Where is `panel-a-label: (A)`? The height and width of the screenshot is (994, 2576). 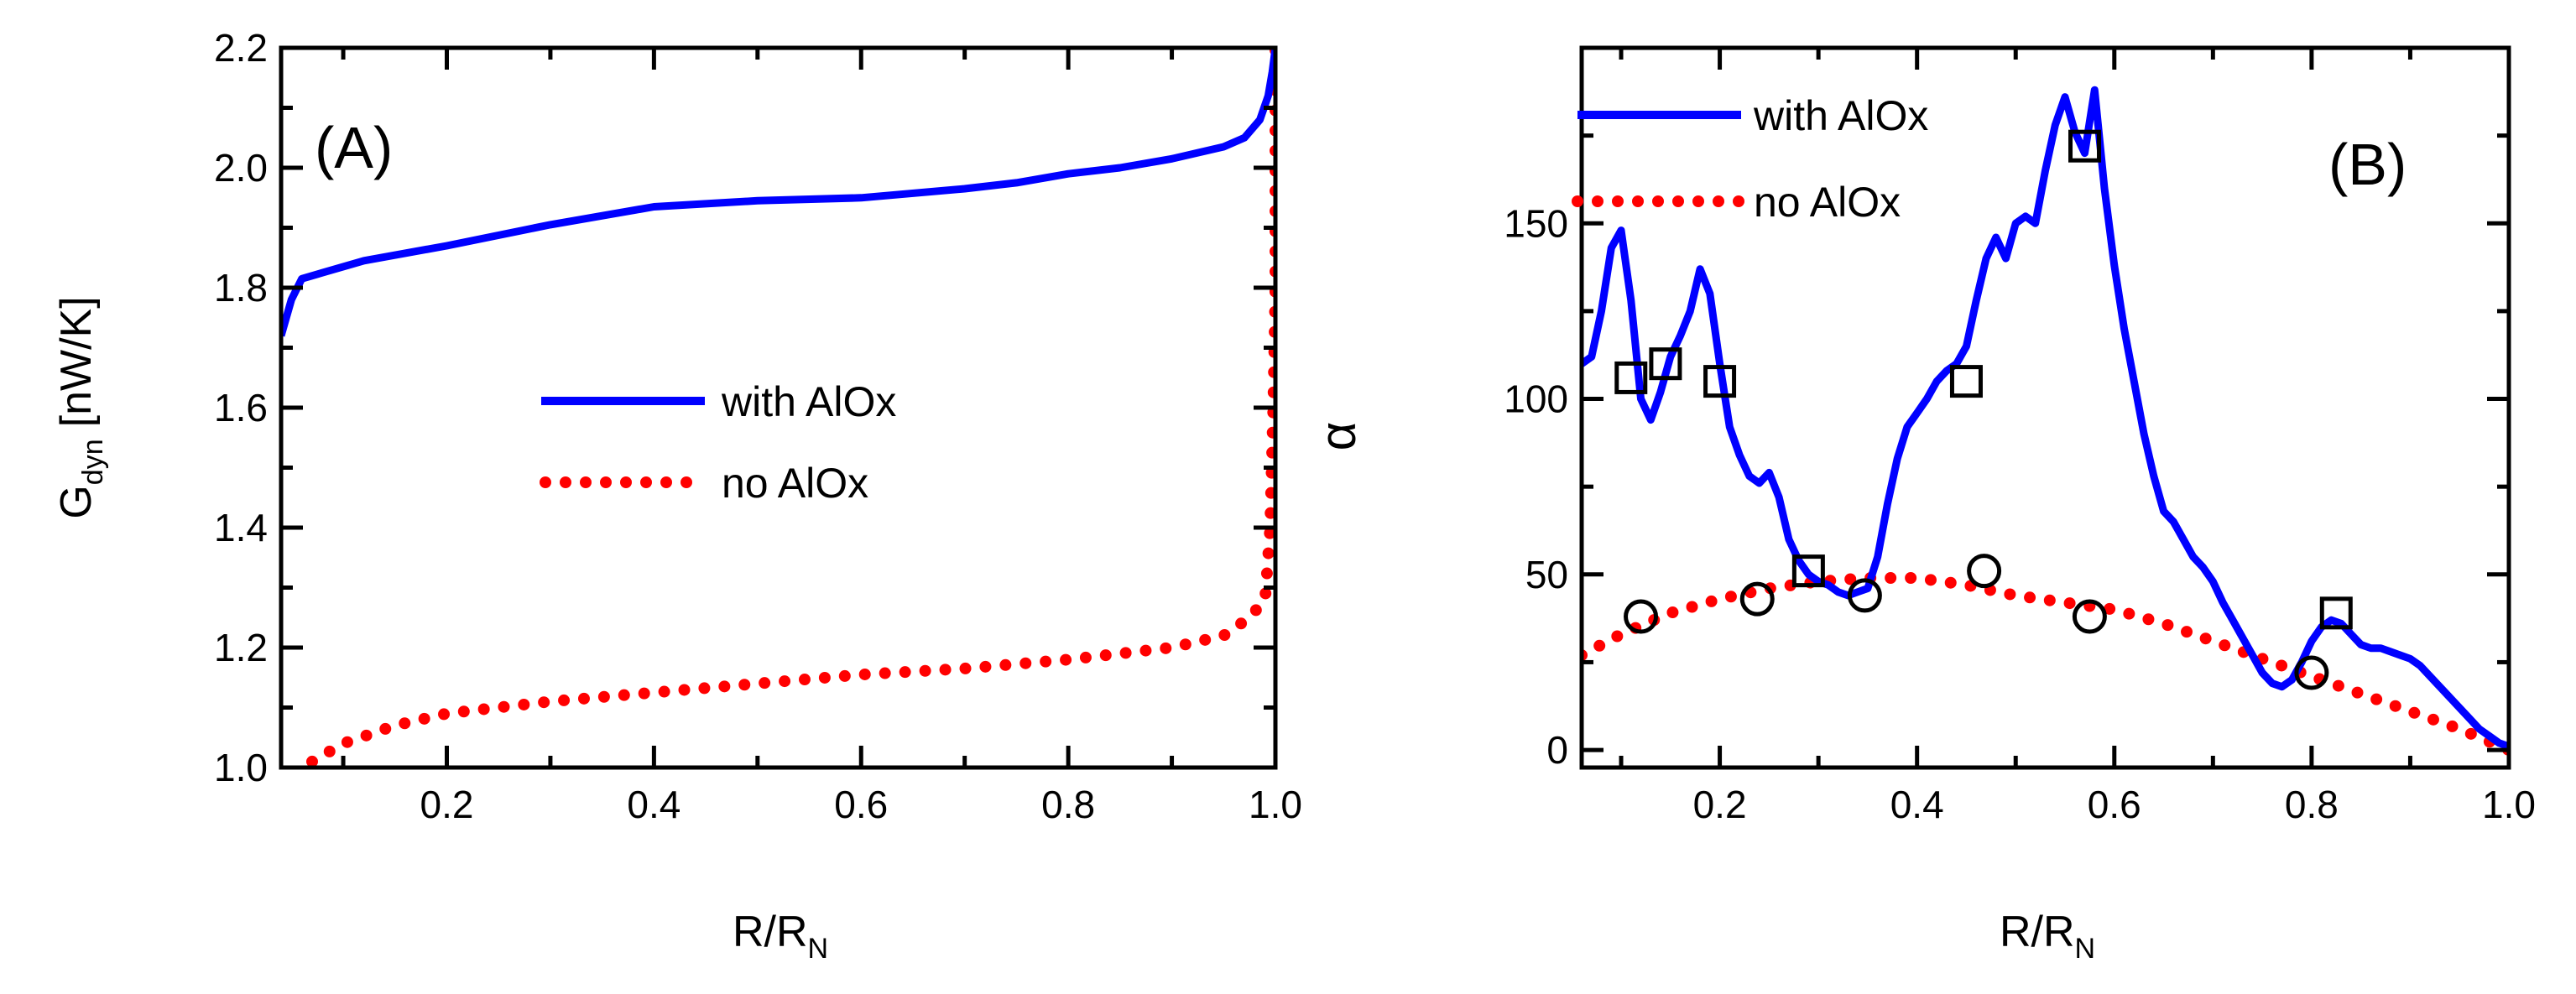
panel-a-label: (A) is located at coordinates (354, 148).